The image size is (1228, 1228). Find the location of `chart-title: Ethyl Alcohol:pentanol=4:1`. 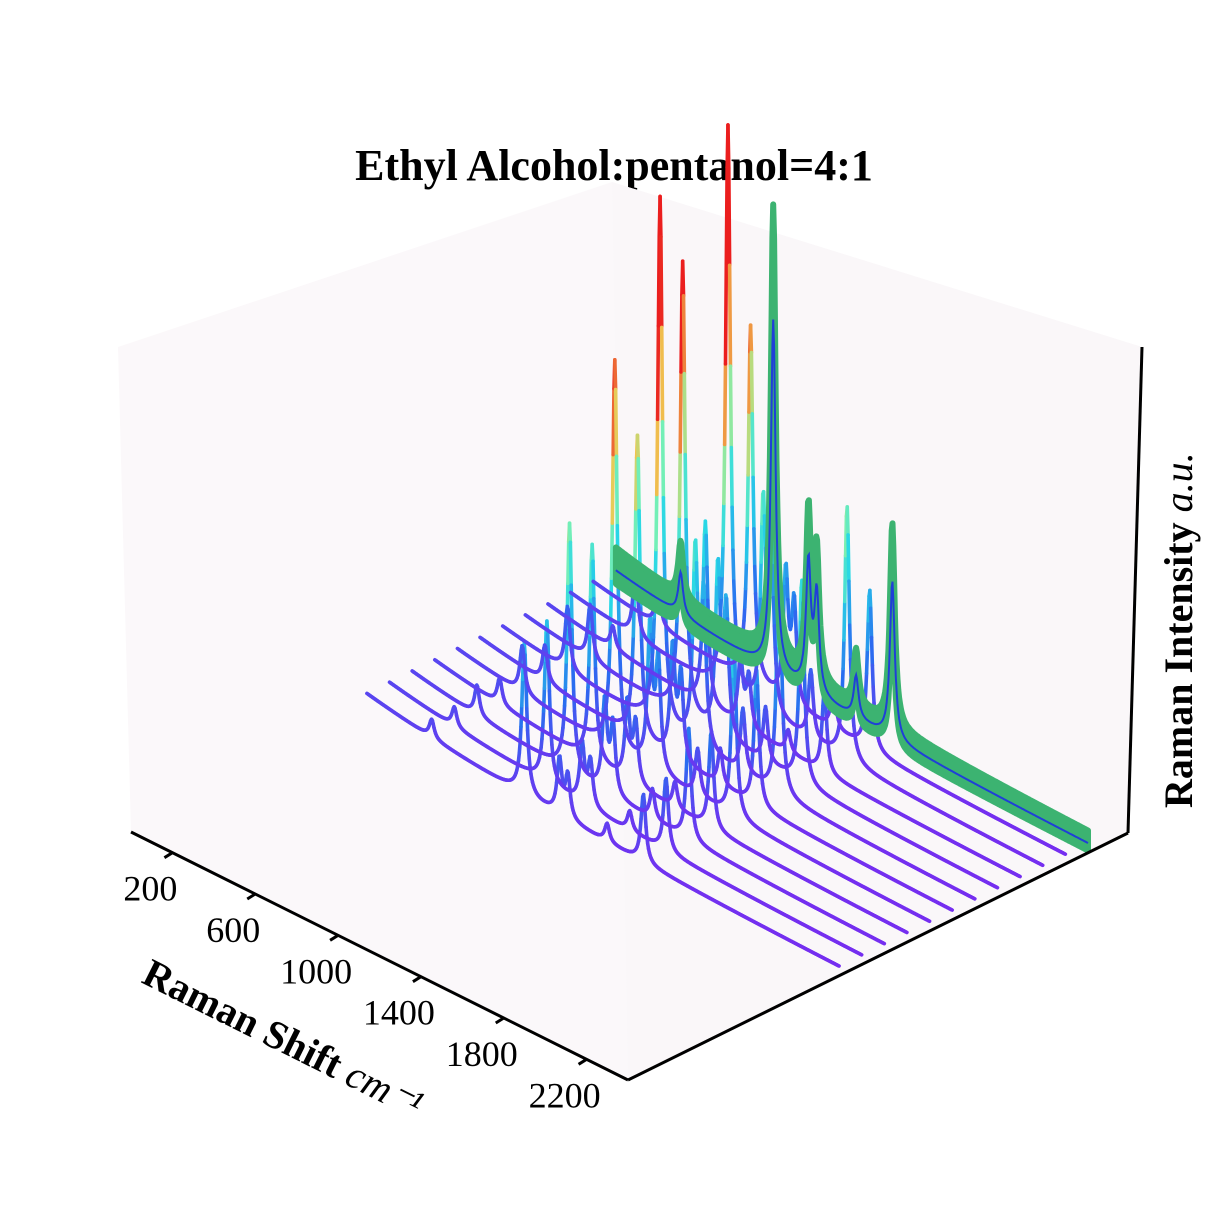

chart-title: Ethyl Alcohol:pentanol=4:1 is located at coordinates (614, 165).